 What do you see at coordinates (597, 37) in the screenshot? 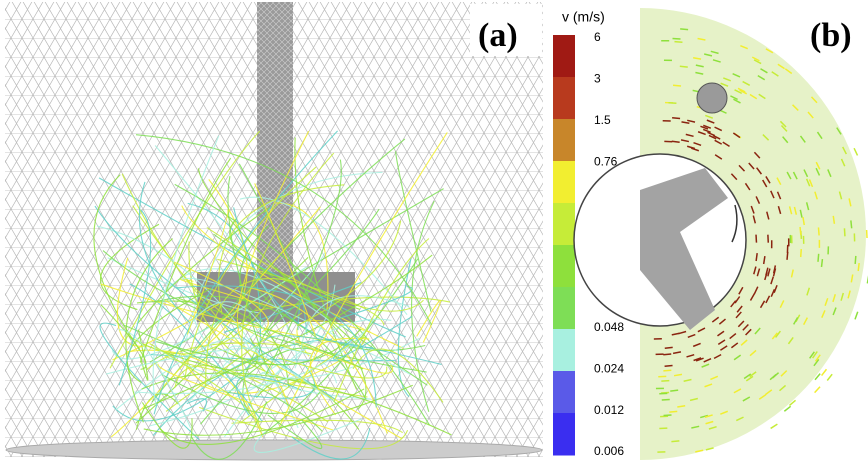
I see `colorbar-label: 6` at bounding box center [597, 37].